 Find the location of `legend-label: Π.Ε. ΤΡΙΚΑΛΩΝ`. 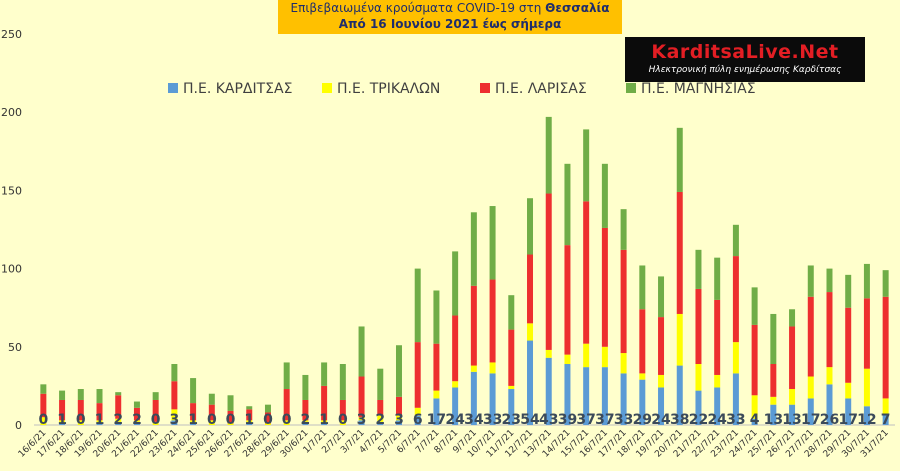

legend-label: Π.Ε. ΤΡΙΚΑΛΩΝ is located at coordinates (388, 89).